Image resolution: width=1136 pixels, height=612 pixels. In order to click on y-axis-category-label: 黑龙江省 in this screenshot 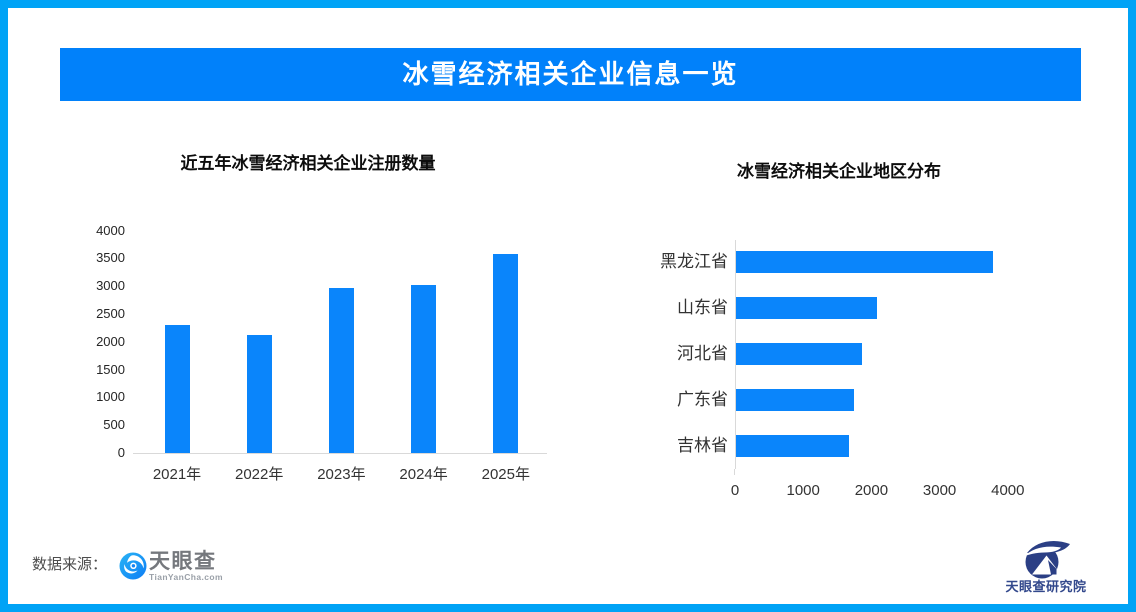, I will do `click(694, 261)`.